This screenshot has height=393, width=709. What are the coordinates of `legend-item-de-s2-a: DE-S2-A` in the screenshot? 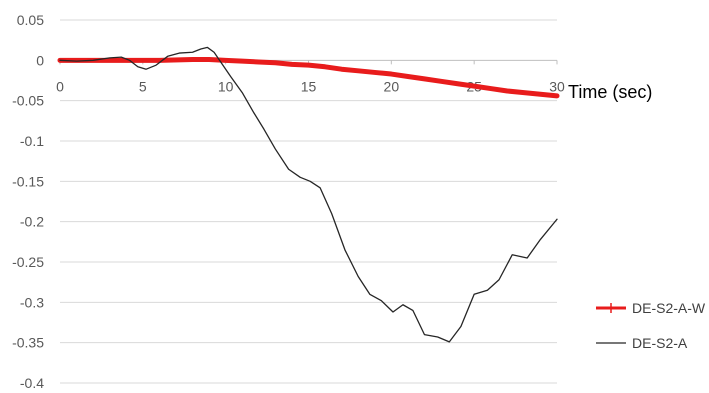 It's located at (642, 343).